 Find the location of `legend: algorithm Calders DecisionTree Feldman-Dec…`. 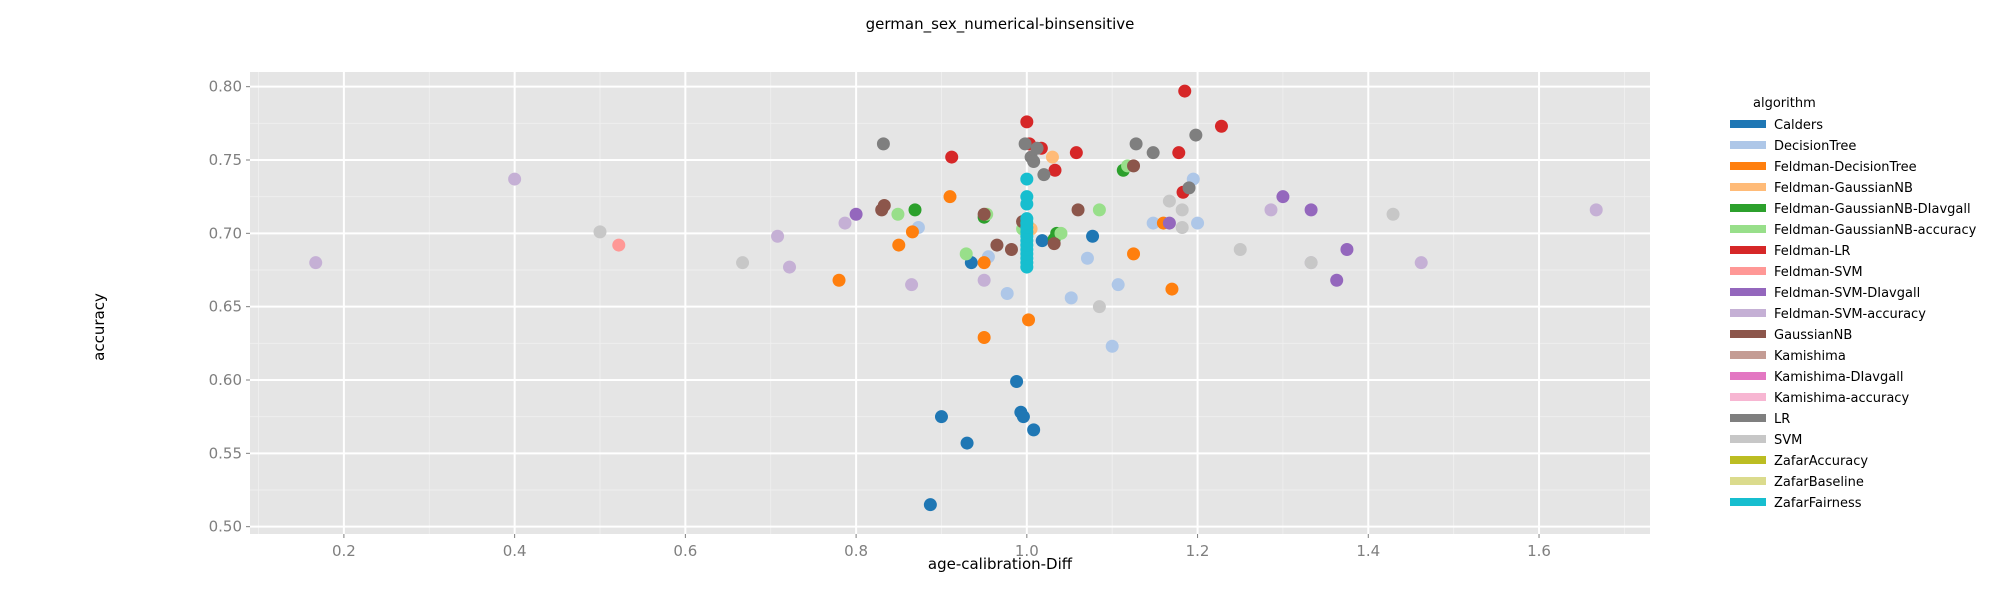

legend: algorithm Calders DecisionTree Feldman-Dec… is located at coordinates (1853, 303).